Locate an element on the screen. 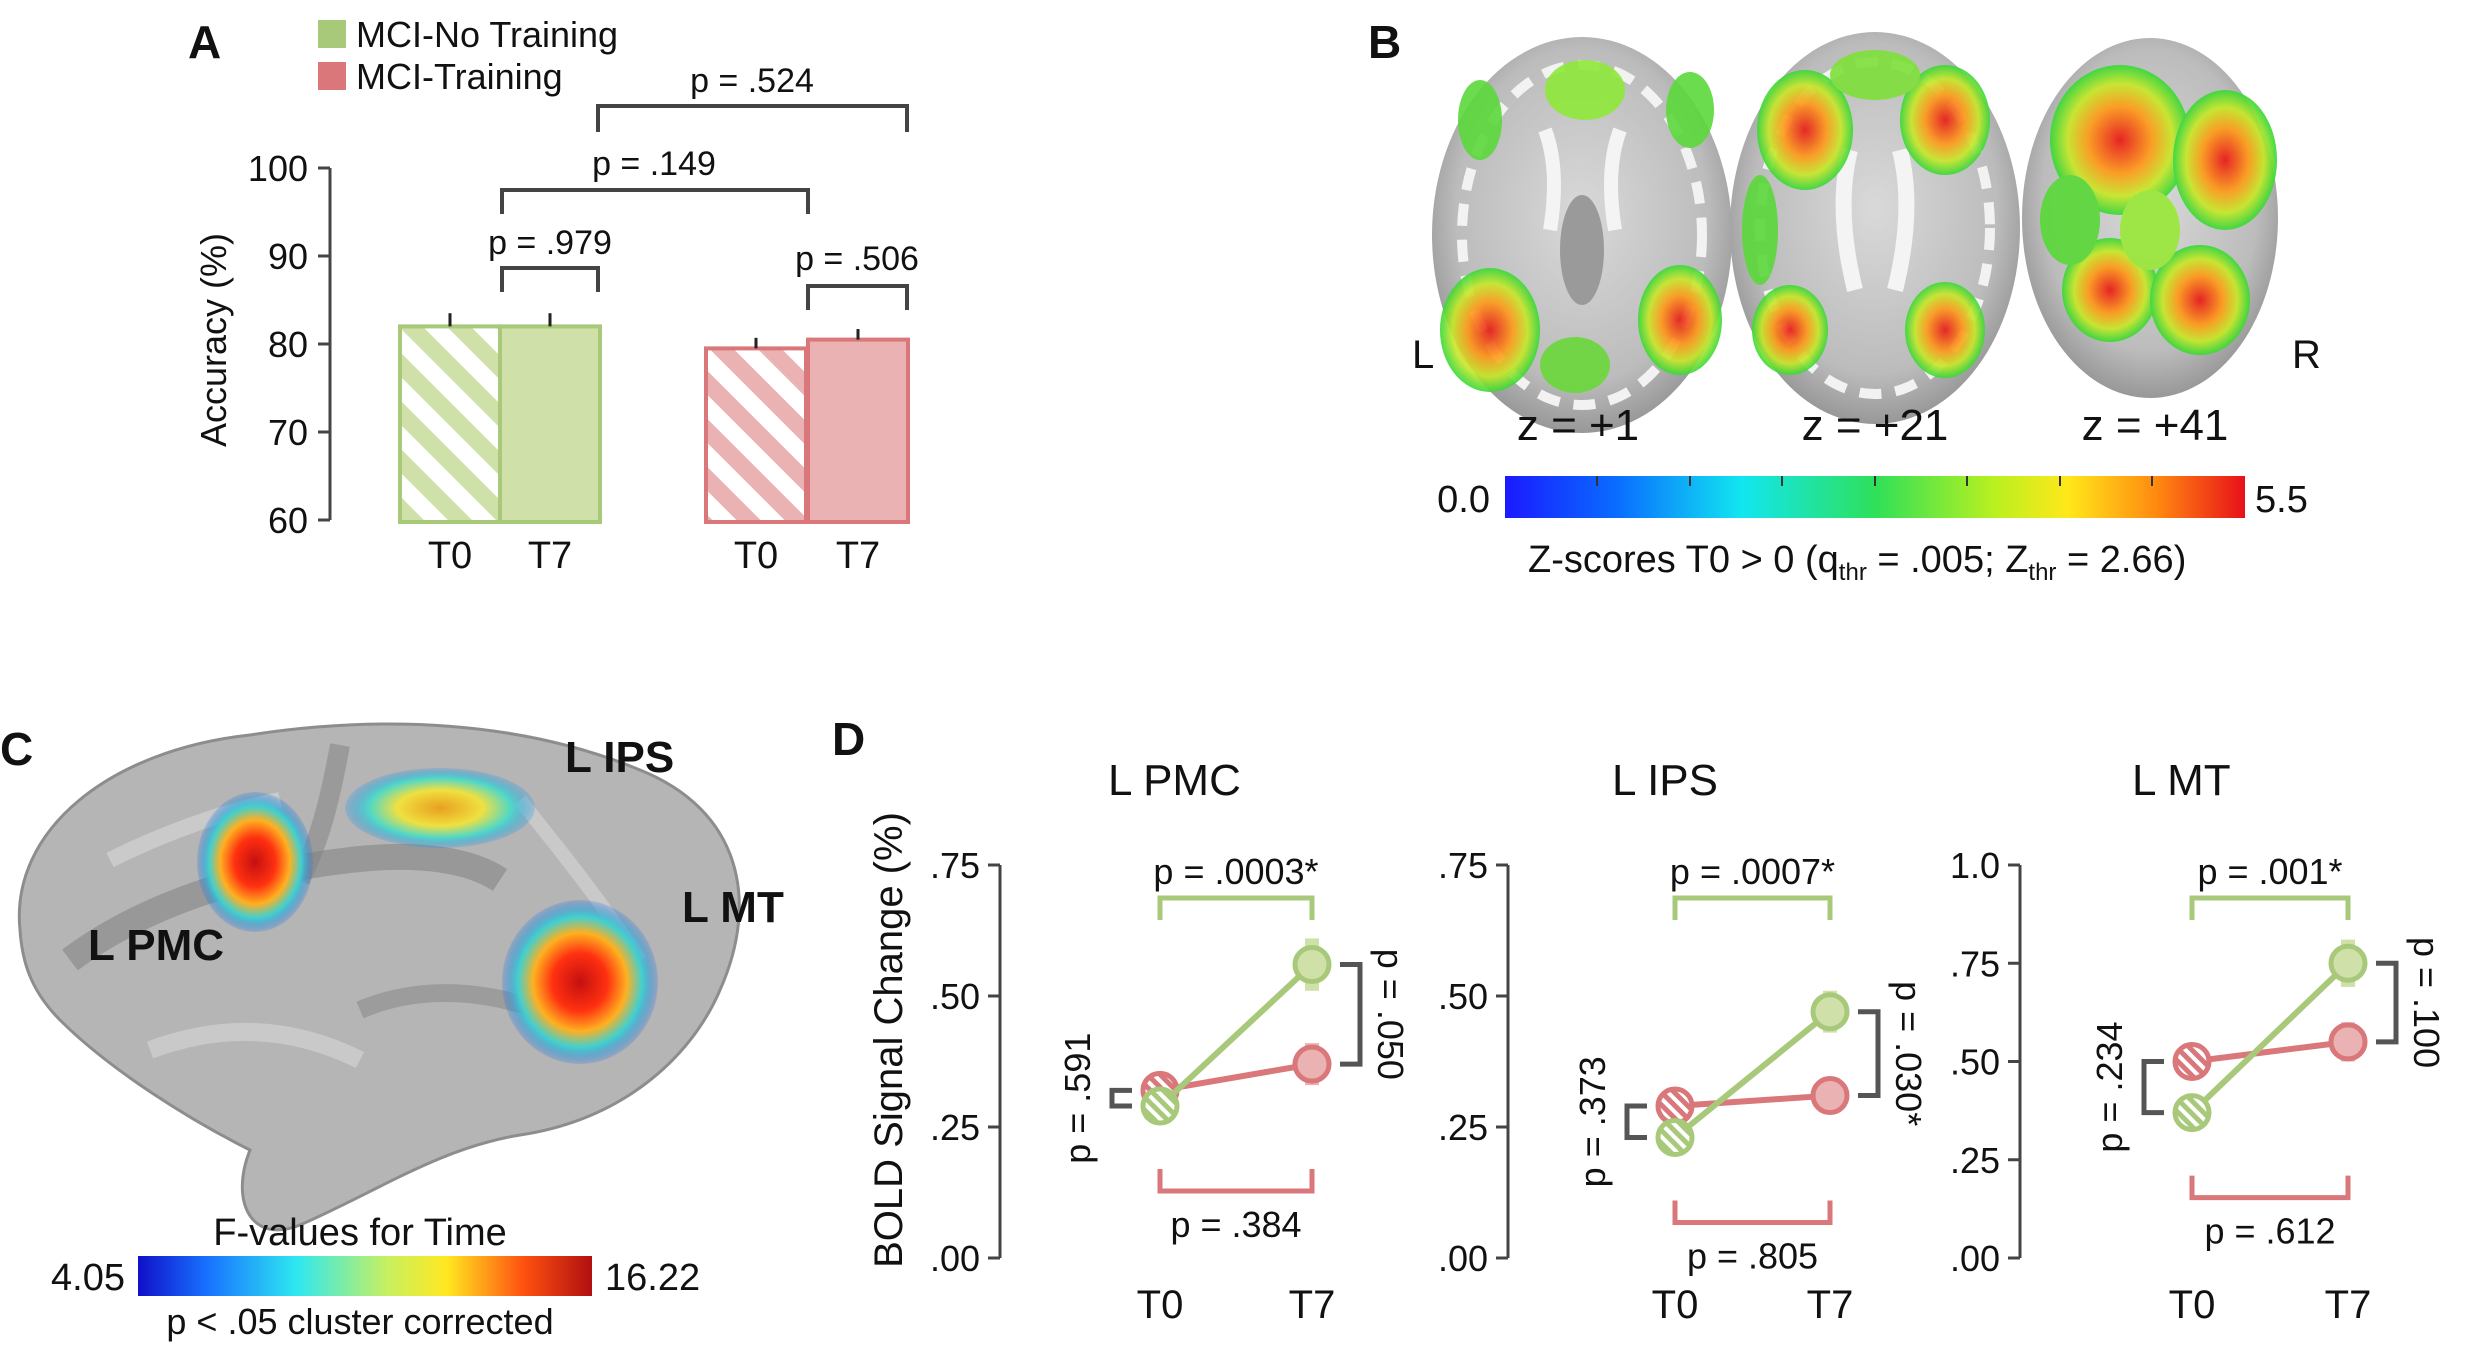 This screenshot has width=2475, height=1350. f-colorbar-min: 4.05 is located at coordinates (88, 1278).